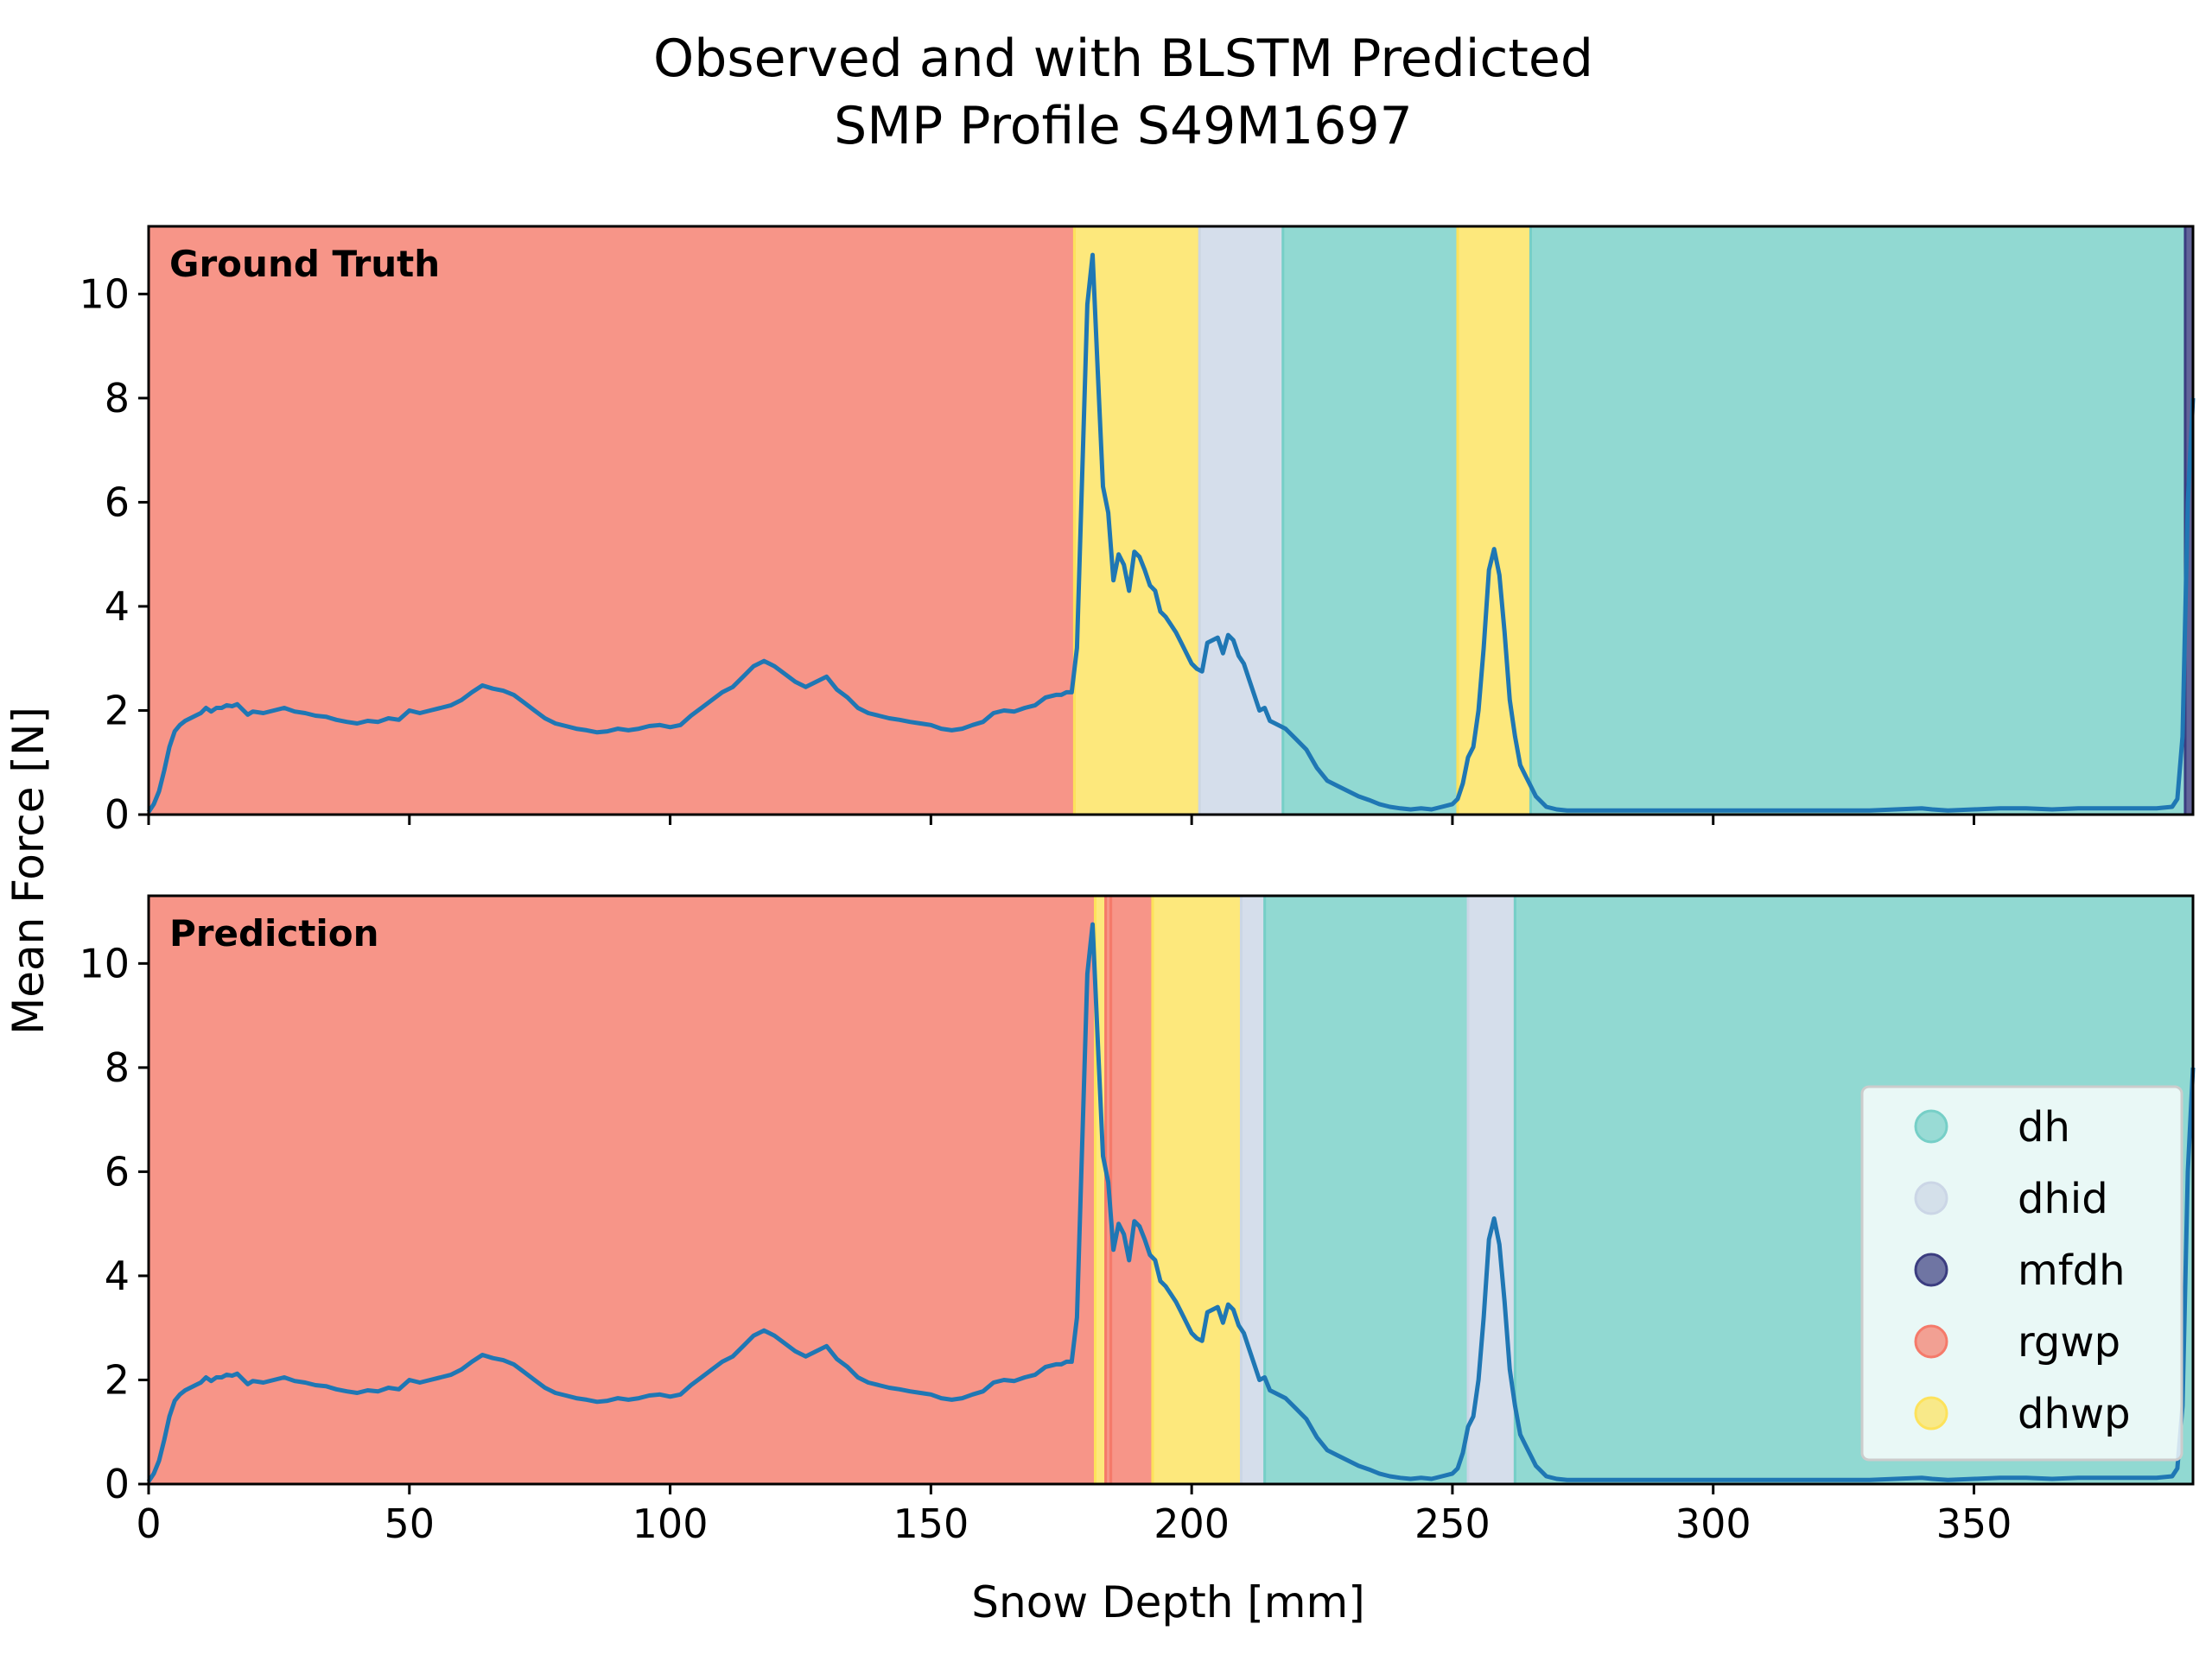  What do you see at coordinates (274, 933) in the screenshot?
I see `panel-label: Prediction` at bounding box center [274, 933].